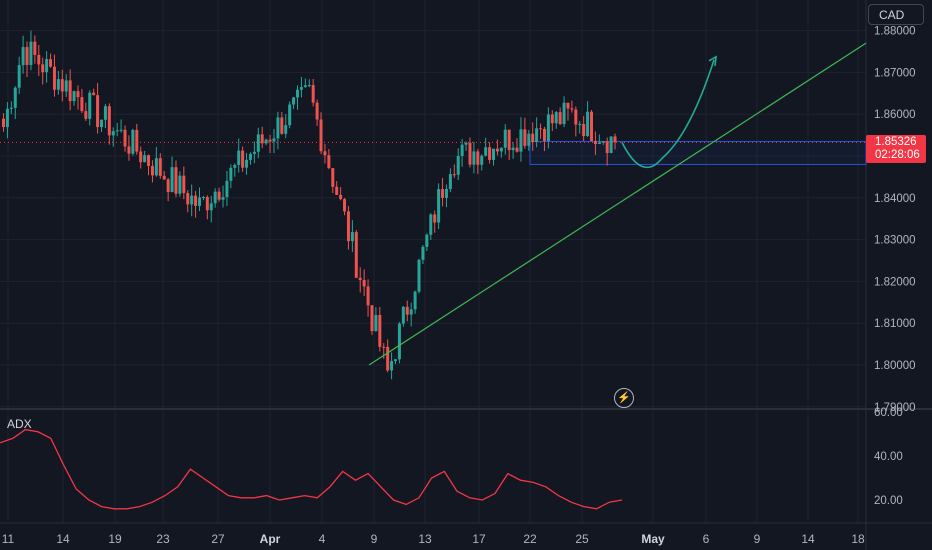  What do you see at coordinates (895, 73) in the screenshot?
I see `price-tick-label: 1.87000` at bounding box center [895, 73].